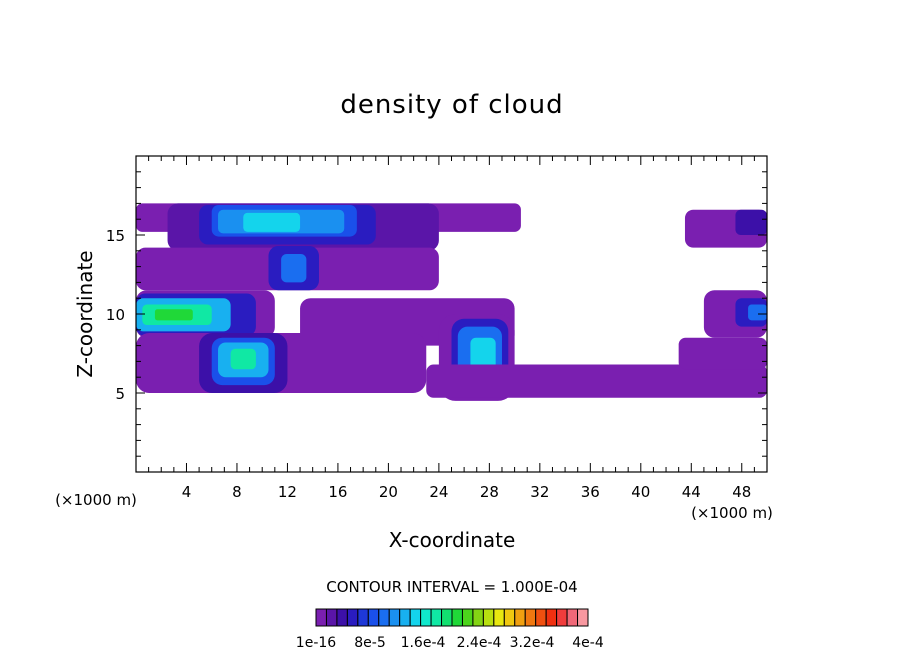 The width and height of the screenshot is (904, 654). What do you see at coordinates (588, 643) in the screenshot?
I see `colorbar-label: 4e-4` at bounding box center [588, 643].